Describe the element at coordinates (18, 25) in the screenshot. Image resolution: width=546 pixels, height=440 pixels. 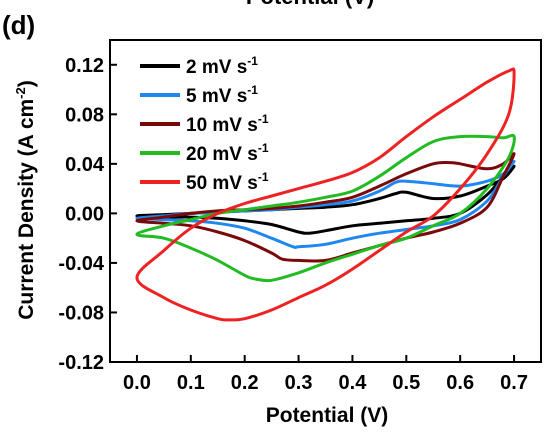
I see `panel-label: (d)` at that location.